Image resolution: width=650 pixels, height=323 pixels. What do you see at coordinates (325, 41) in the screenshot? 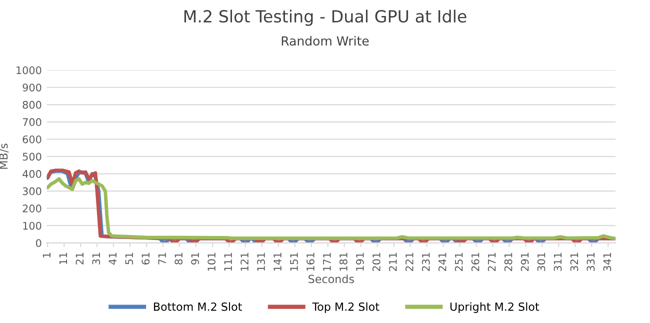
I see `chart-subtitle: Random Write` at bounding box center [325, 41].